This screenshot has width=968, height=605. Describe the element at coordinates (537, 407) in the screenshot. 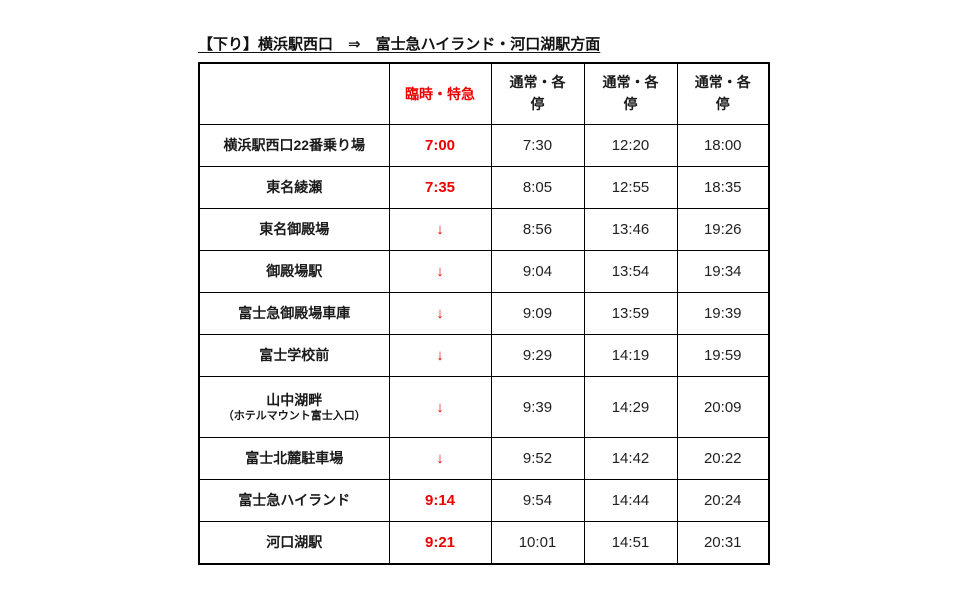

I see `regular-time-cell: 9:39` at that location.